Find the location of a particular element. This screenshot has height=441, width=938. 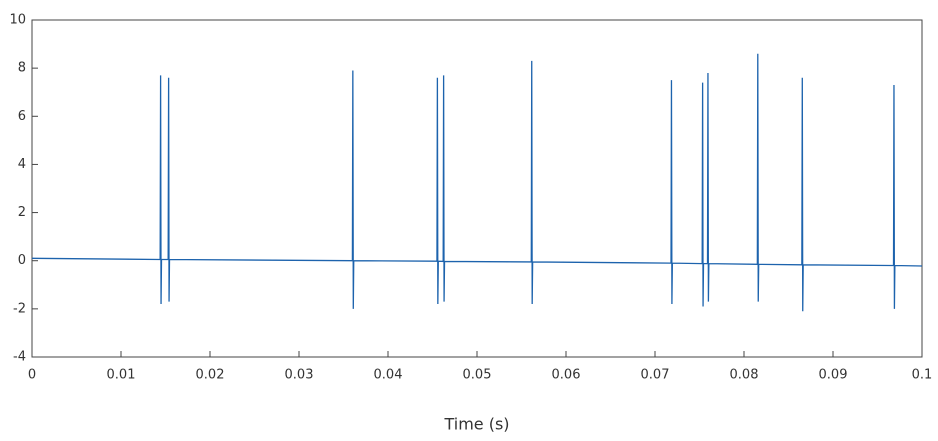

y-tick-label: 8 is located at coordinates (22, 68).